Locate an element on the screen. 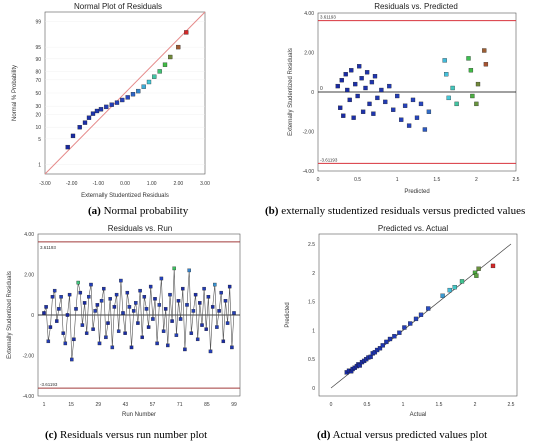 This screenshot has height=445, width=550. x-tick-label: 57 is located at coordinates (153, 405).